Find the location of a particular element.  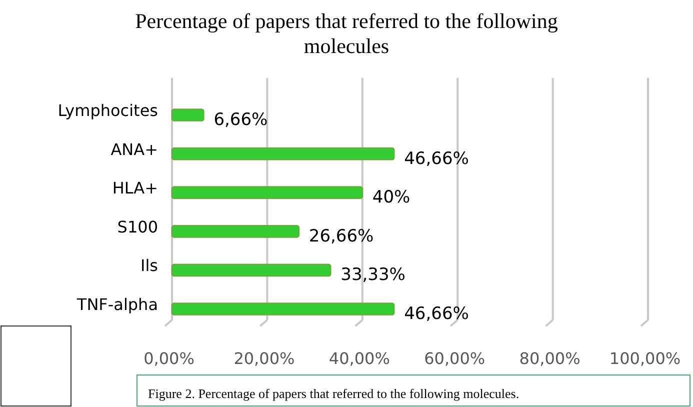

x-tick-label: 80,00% is located at coordinates (549, 358).